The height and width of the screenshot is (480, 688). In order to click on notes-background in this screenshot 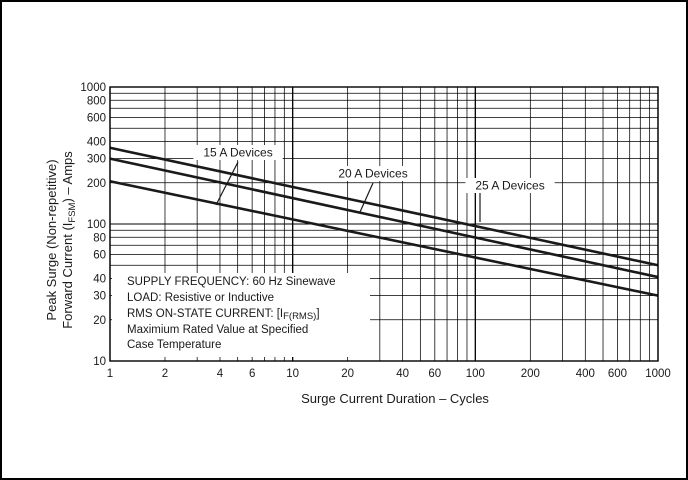, I will do `click(241, 315)`.